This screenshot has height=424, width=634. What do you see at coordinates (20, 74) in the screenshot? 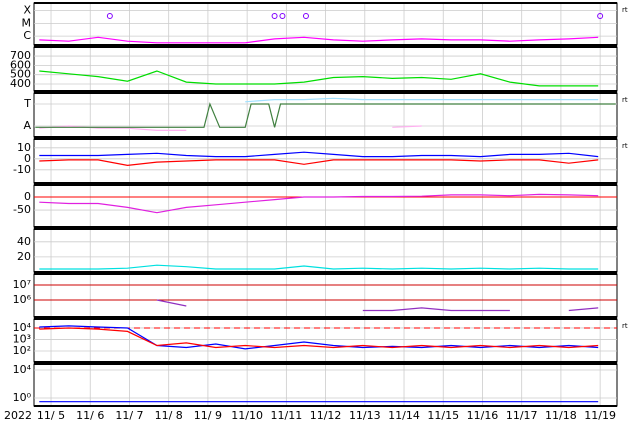
I see `y-tick-label: 500` at bounding box center [20, 74].